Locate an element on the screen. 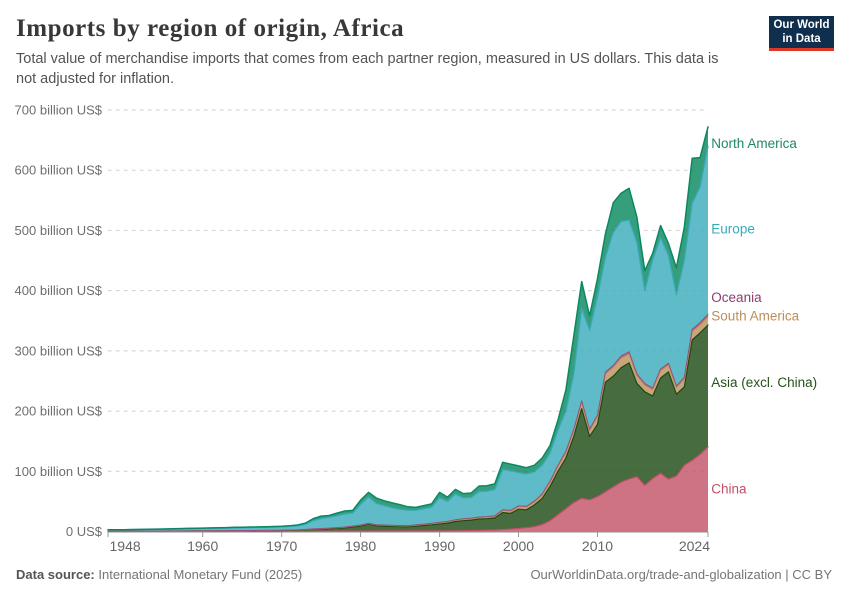 The width and height of the screenshot is (850, 600). svg-text: 300 billion US$ is located at coordinates (59, 350).